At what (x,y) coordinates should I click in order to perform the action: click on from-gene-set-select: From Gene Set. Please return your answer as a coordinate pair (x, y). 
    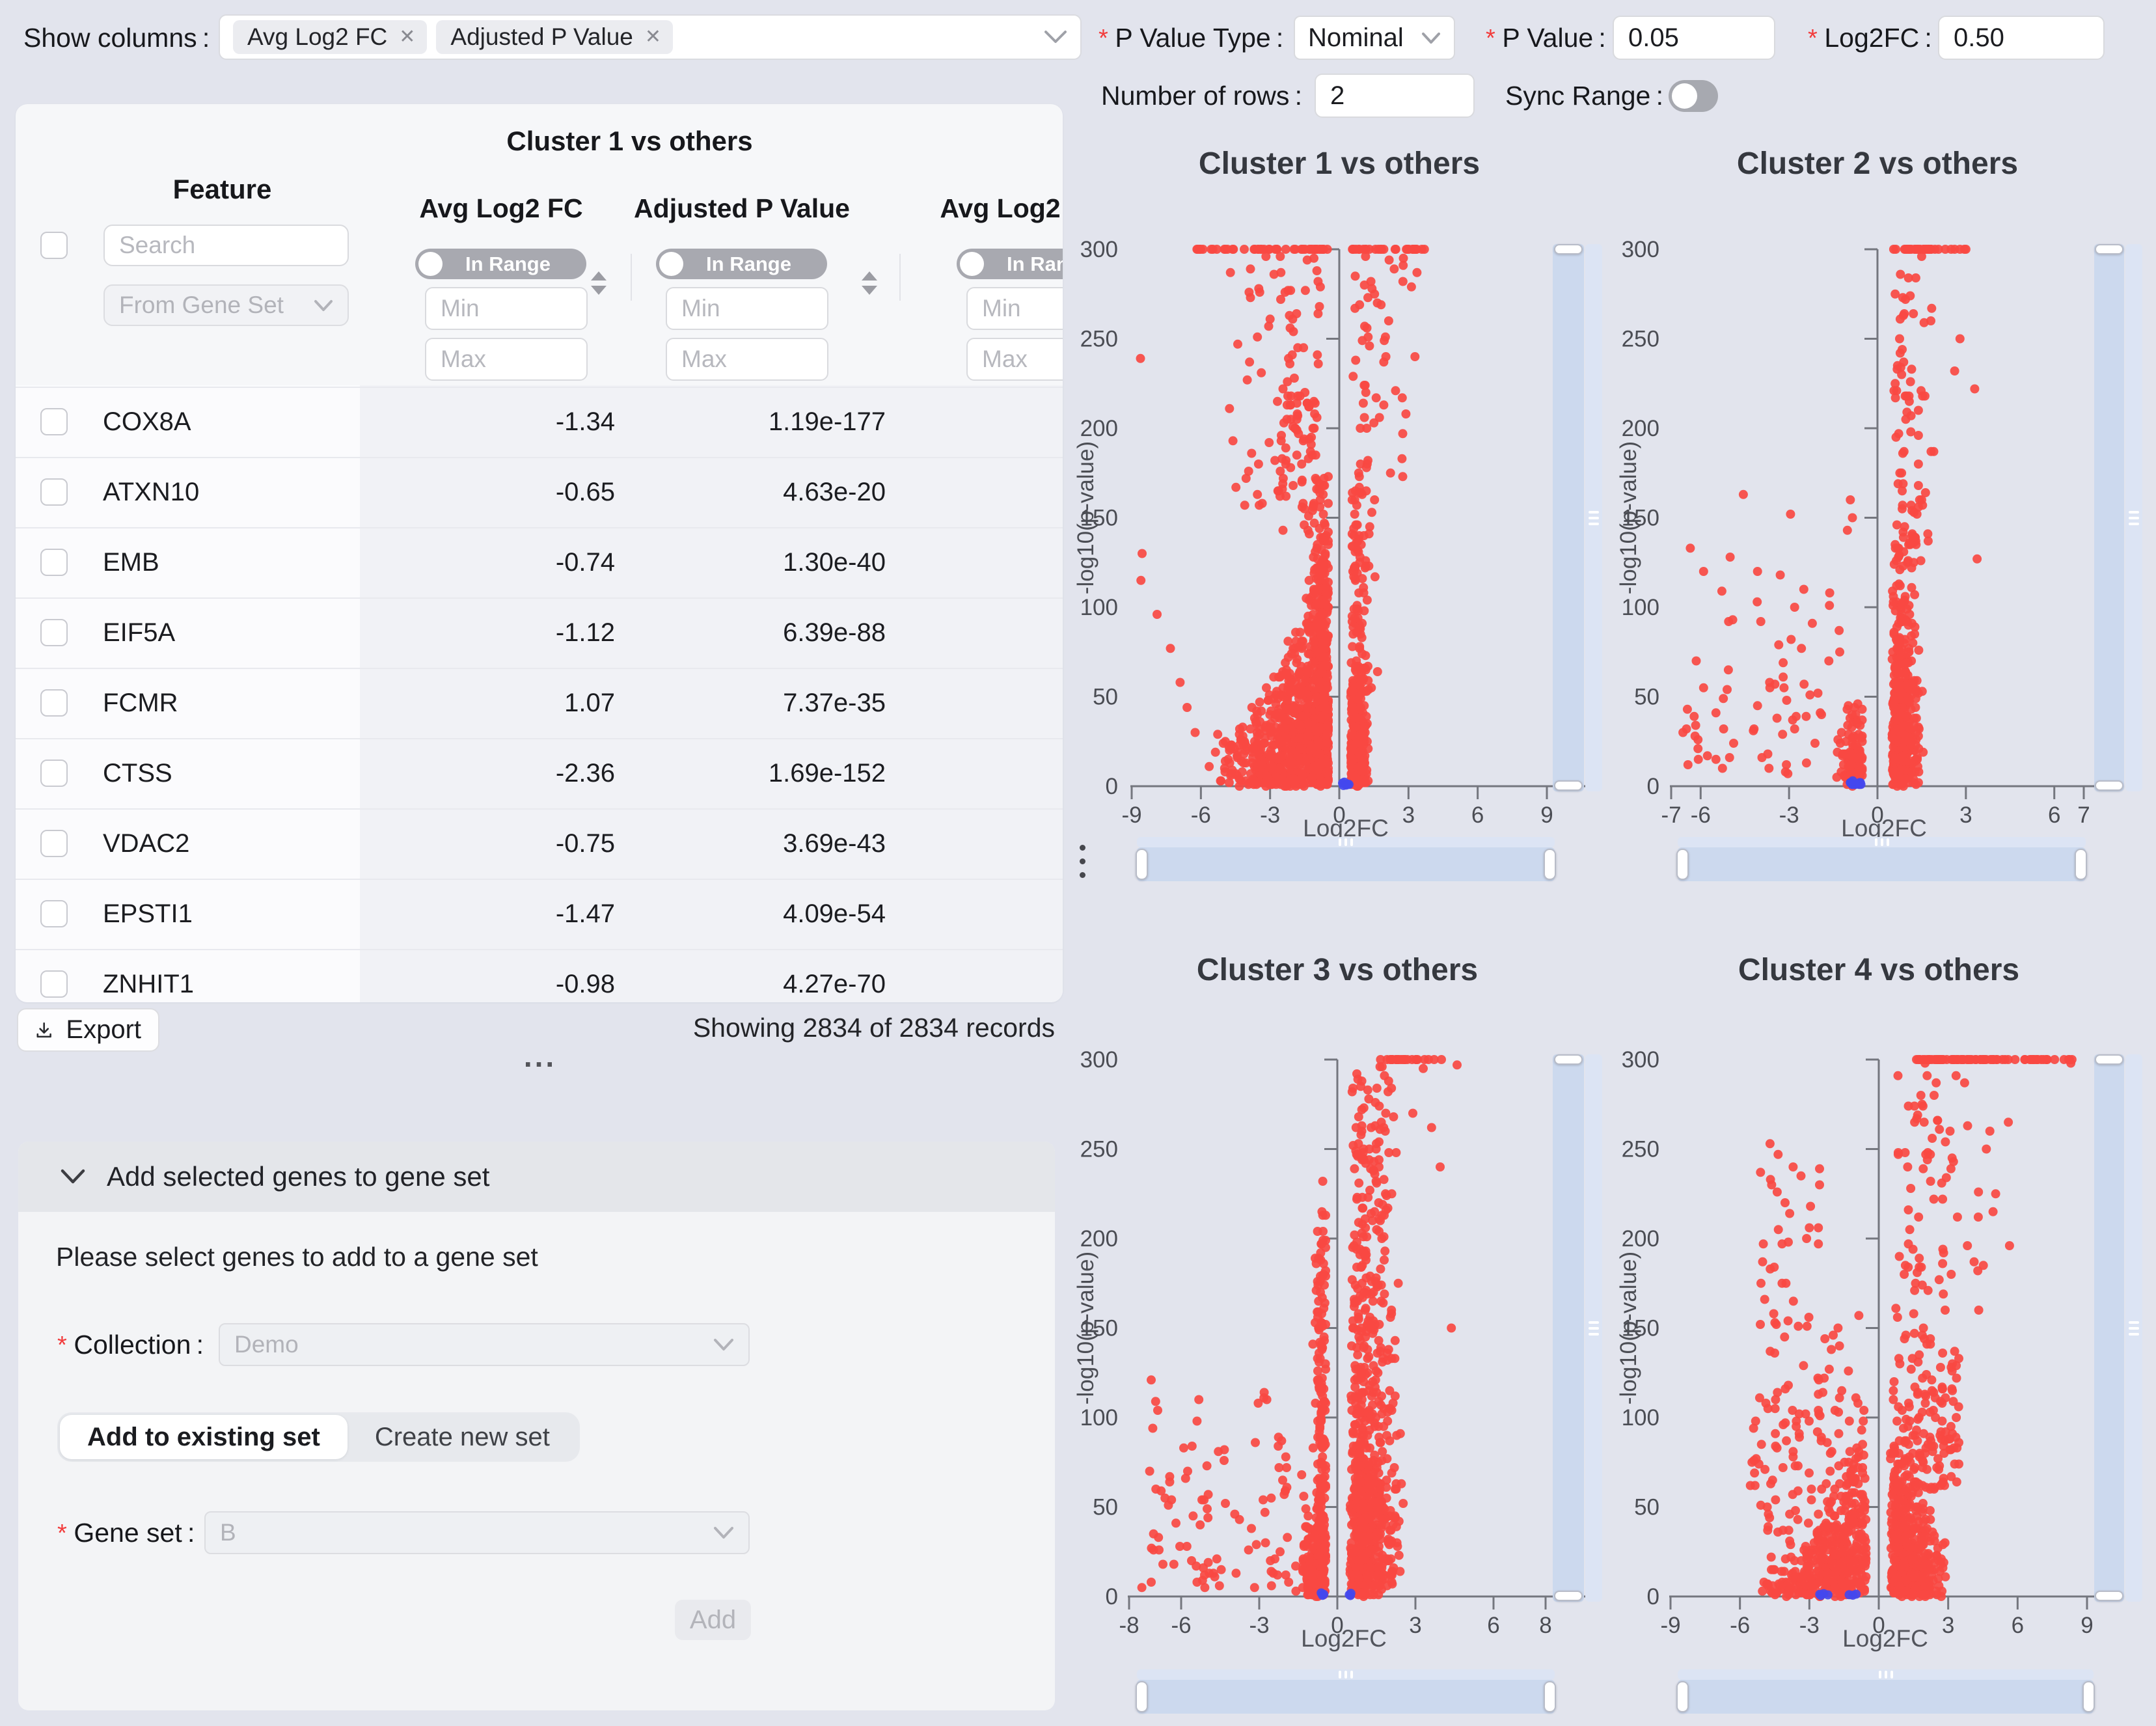
    Looking at the image, I should click on (226, 305).